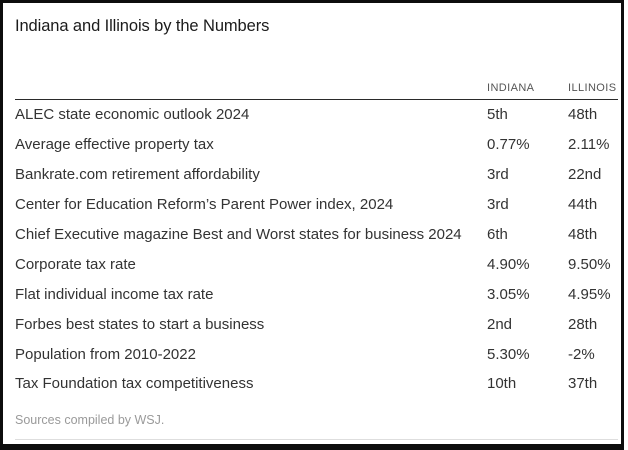  What do you see at coordinates (316, 145) in the screenshot?
I see `table-row: Average effective property tax 0.77% 2.11%` at bounding box center [316, 145].